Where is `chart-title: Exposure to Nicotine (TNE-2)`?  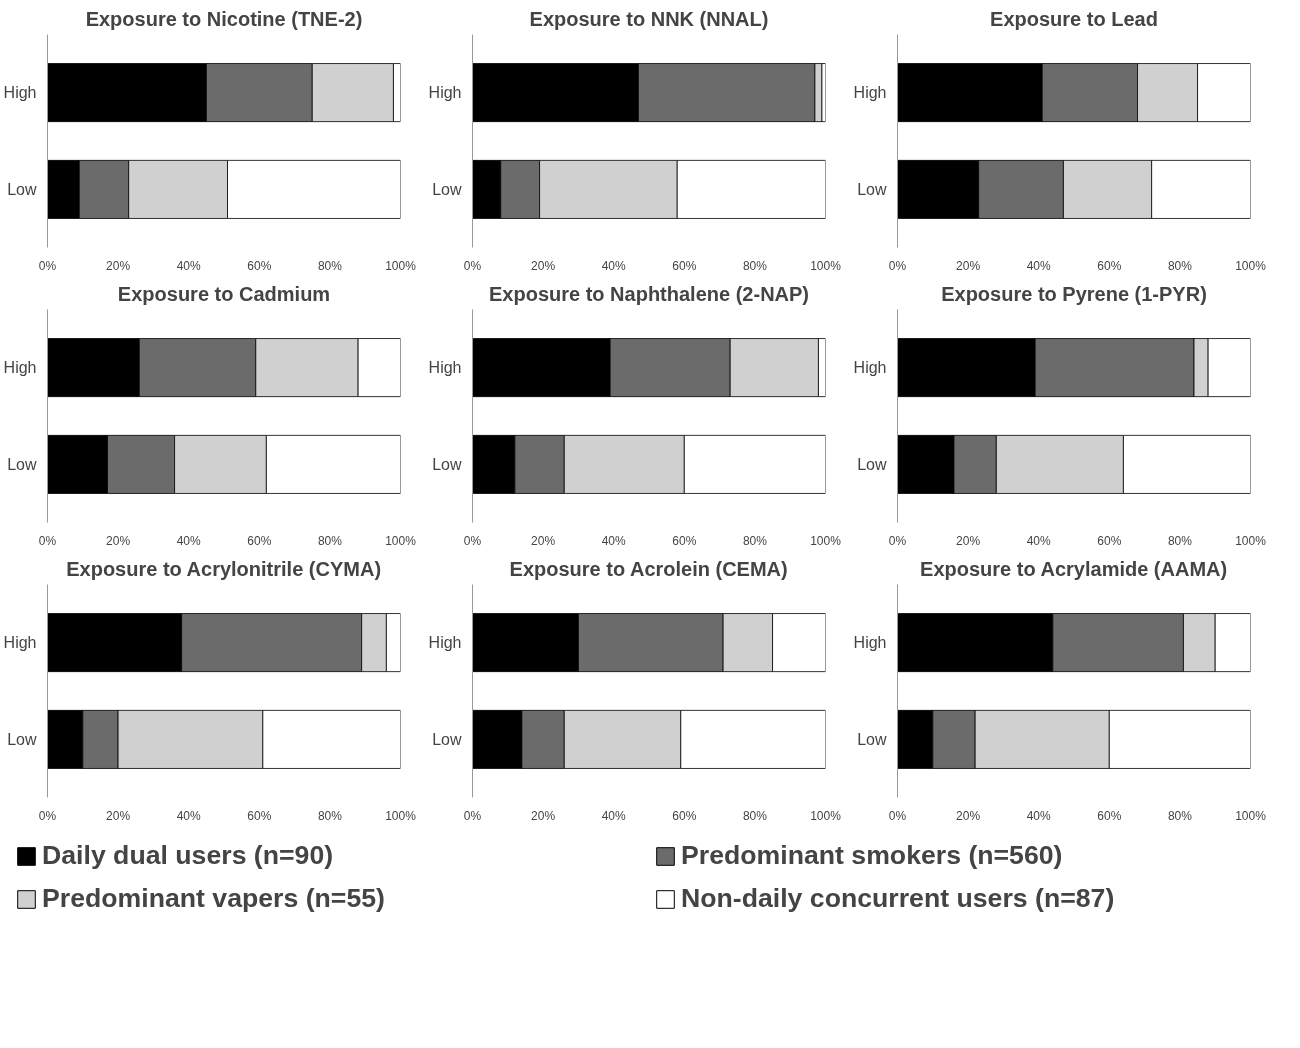 chart-title: Exposure to Nicotine (TNE-2) is located at coordinates (224, 18).